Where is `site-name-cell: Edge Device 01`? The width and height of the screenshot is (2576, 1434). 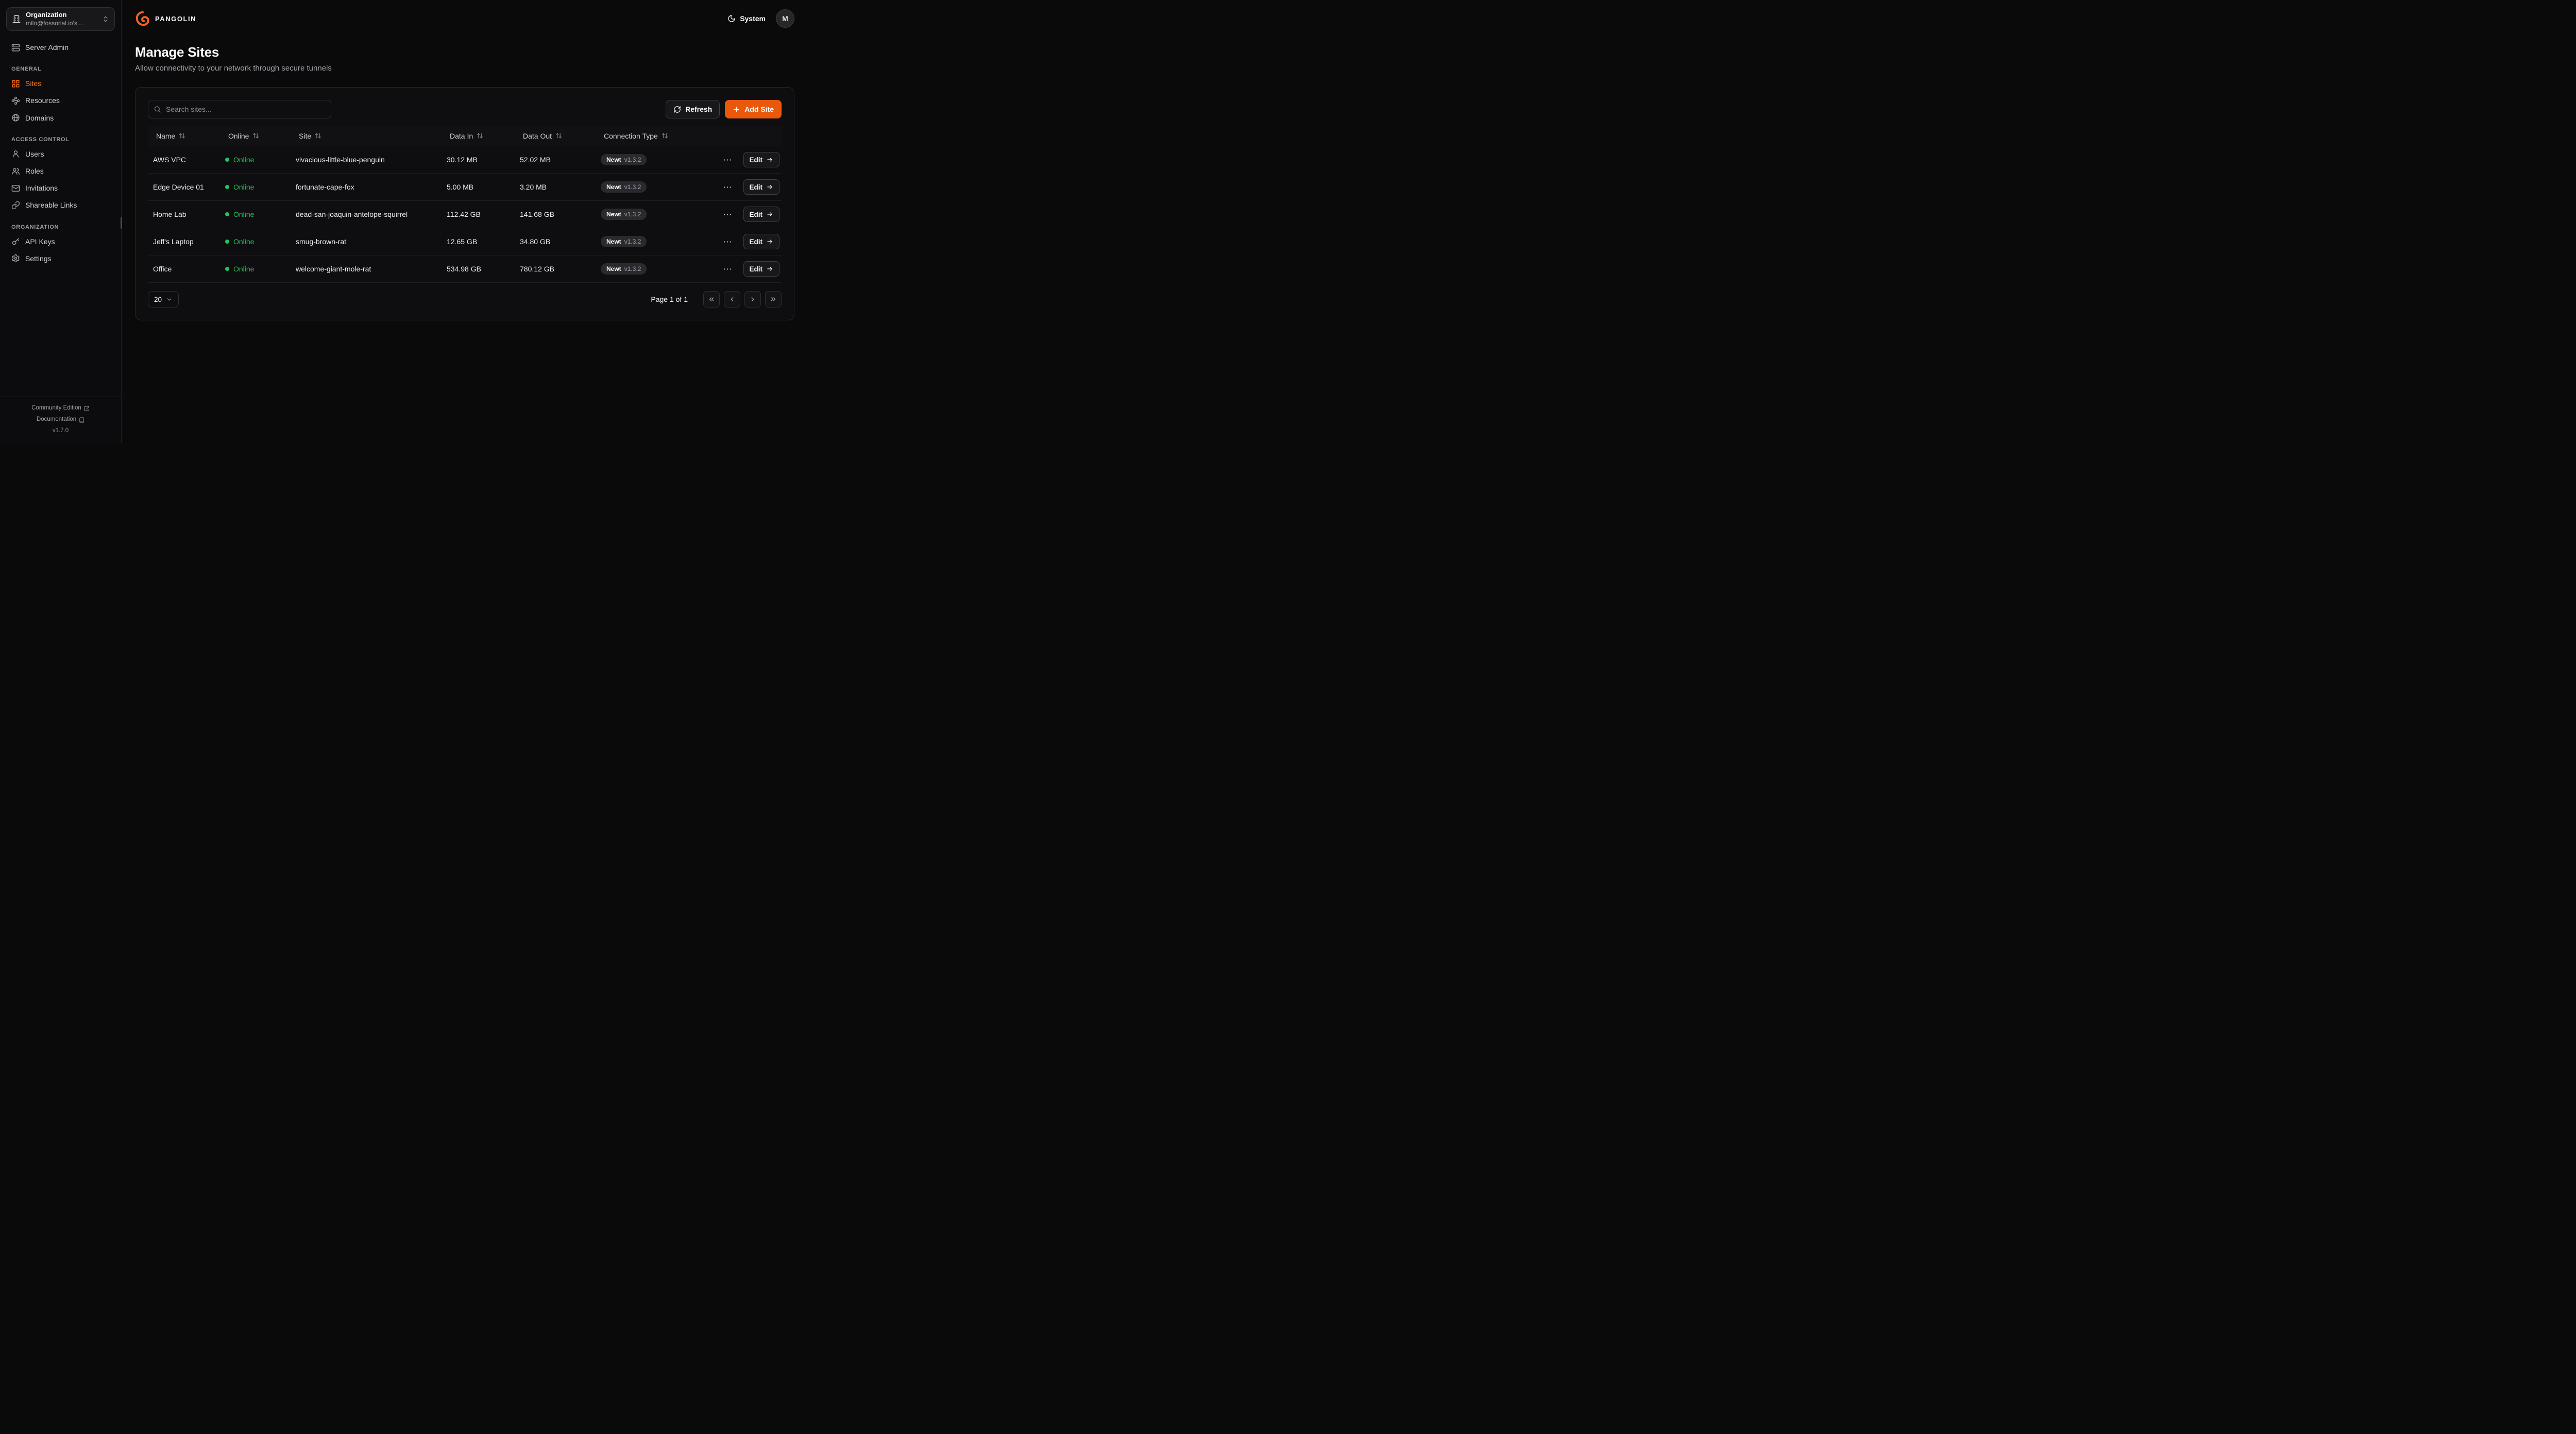
site-name-cell: Edge Device 01 is located at coordinates (178, 187).